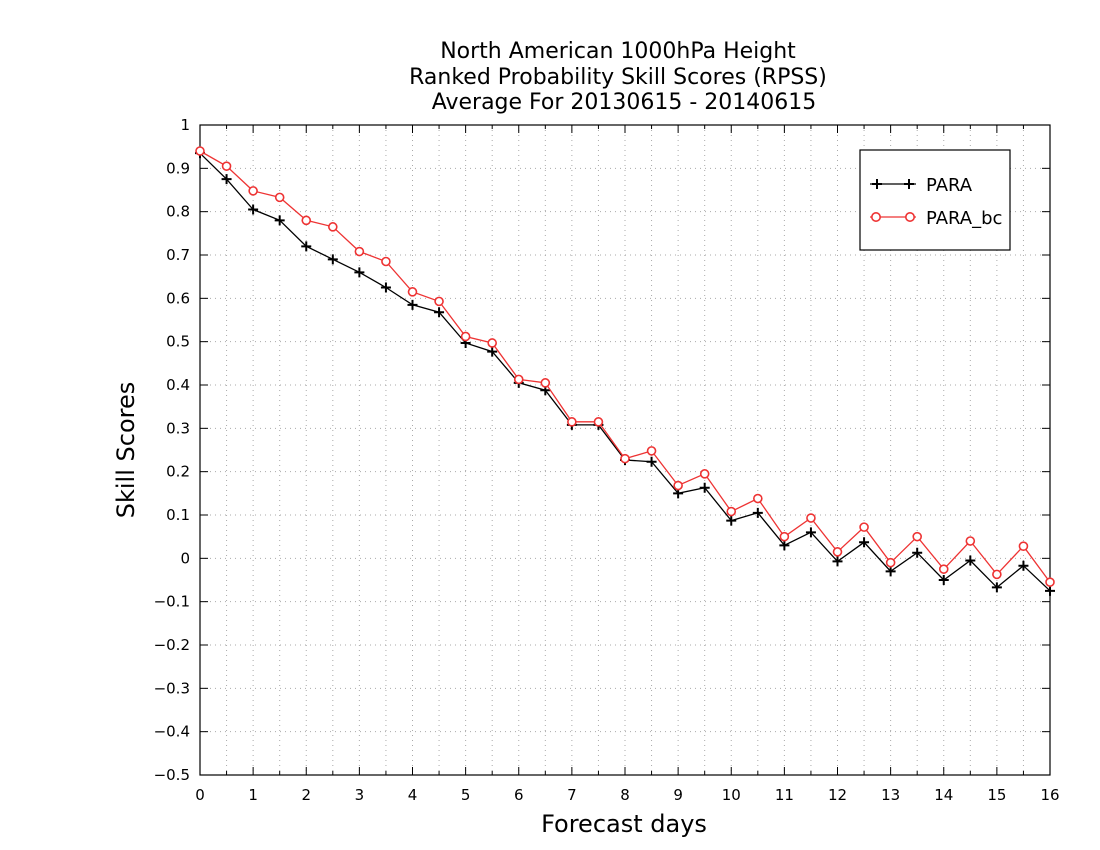 Image resolution: width=1100 pixels, height=850 pixels. I want to click on y-axis-label: Skill Scores, so click(126, 450).